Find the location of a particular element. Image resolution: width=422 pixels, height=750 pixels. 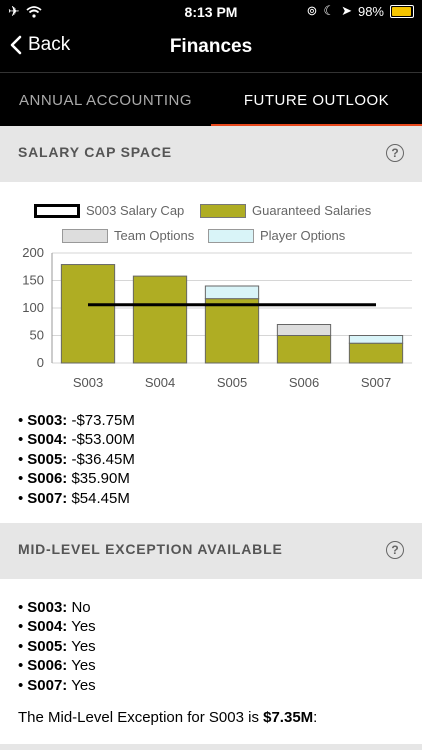

airplane-icon: ✈ is located at coordinates (14, 11).